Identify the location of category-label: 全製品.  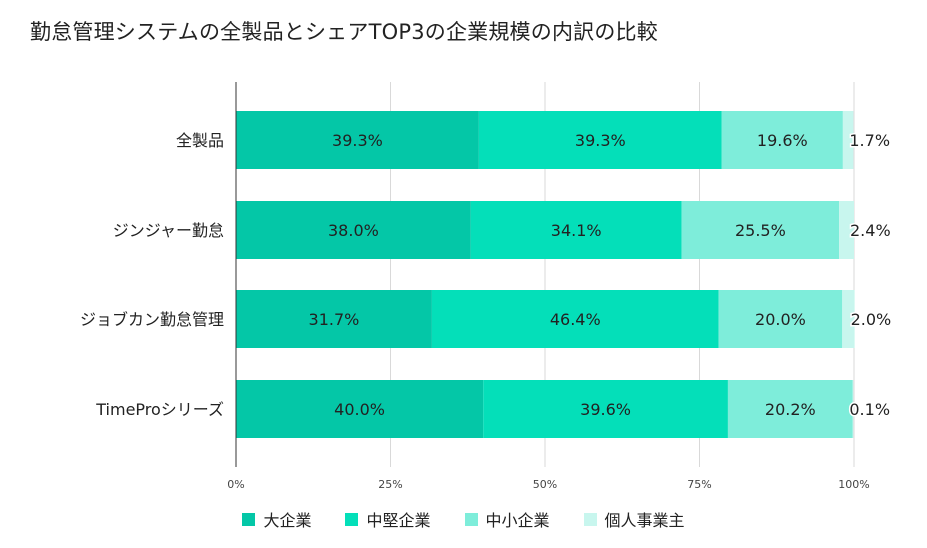
(200, 140).